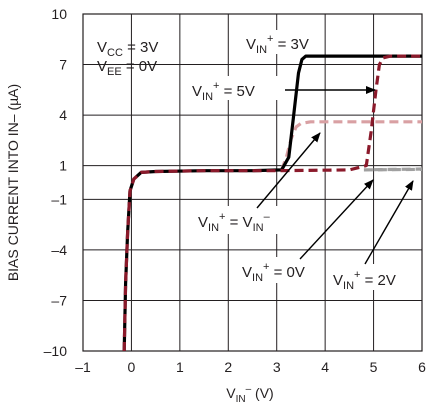 Image resolution: width=435 pixels, height=412 pixels. What do you see at coordinates (127, 68) in the screenshot?
I see `condition-vee: VEE = 0V` at bounding box center [127, 68].